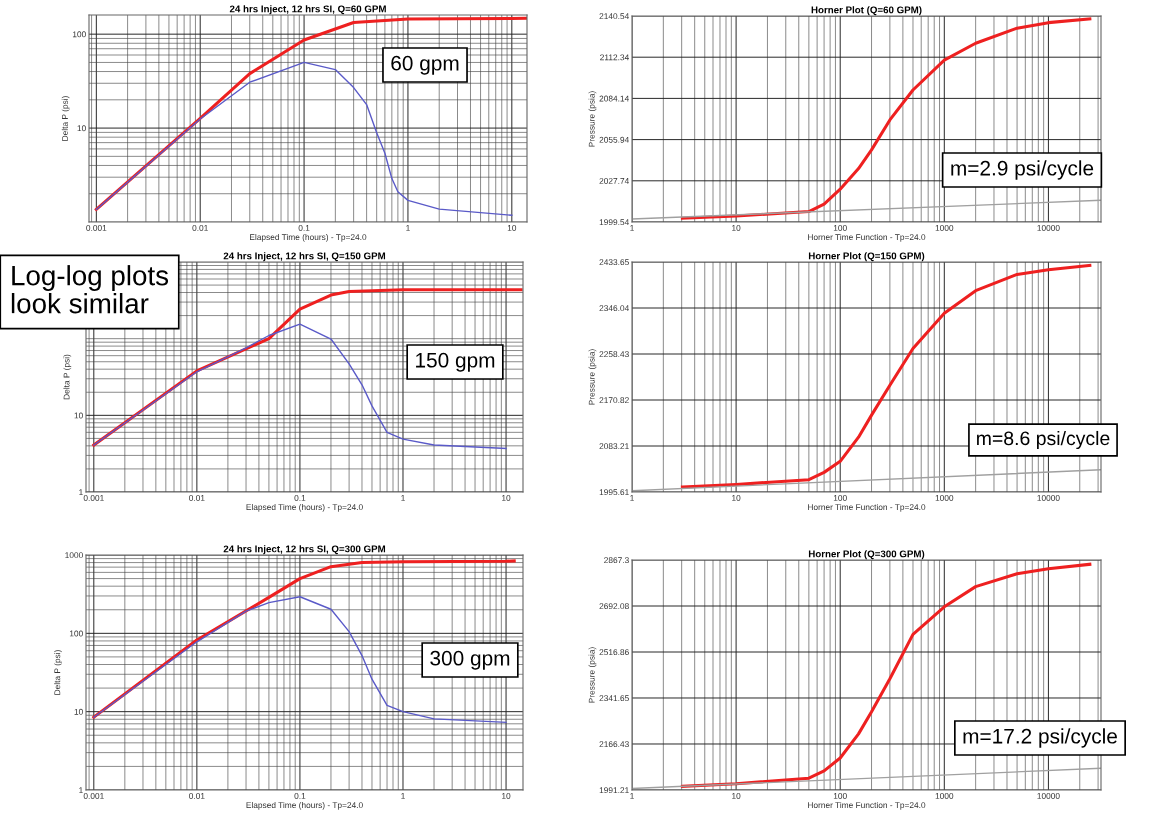 The image size is (1171, 818). Describe the element at coordinates (90, 289) in the screenshot. I see `annotation: Log-log plots look similar` at that location.